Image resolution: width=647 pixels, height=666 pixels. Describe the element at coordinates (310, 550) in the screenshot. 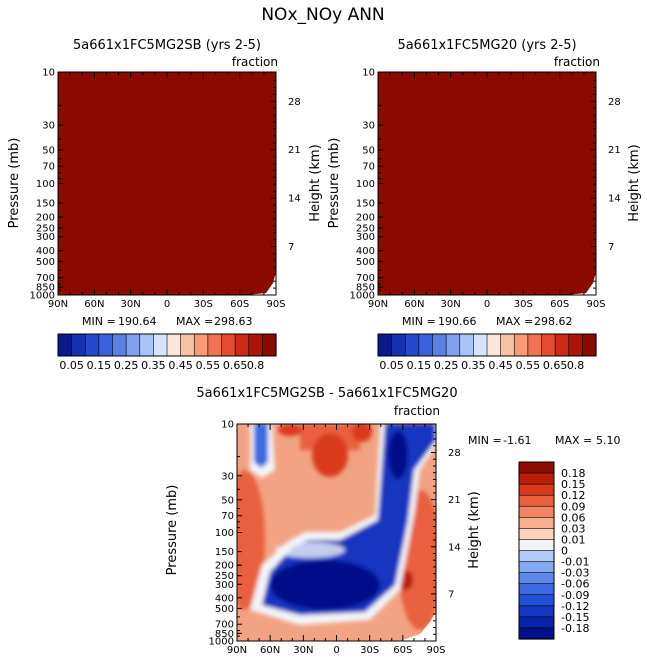

I see `inner-white-bubble` at that location.